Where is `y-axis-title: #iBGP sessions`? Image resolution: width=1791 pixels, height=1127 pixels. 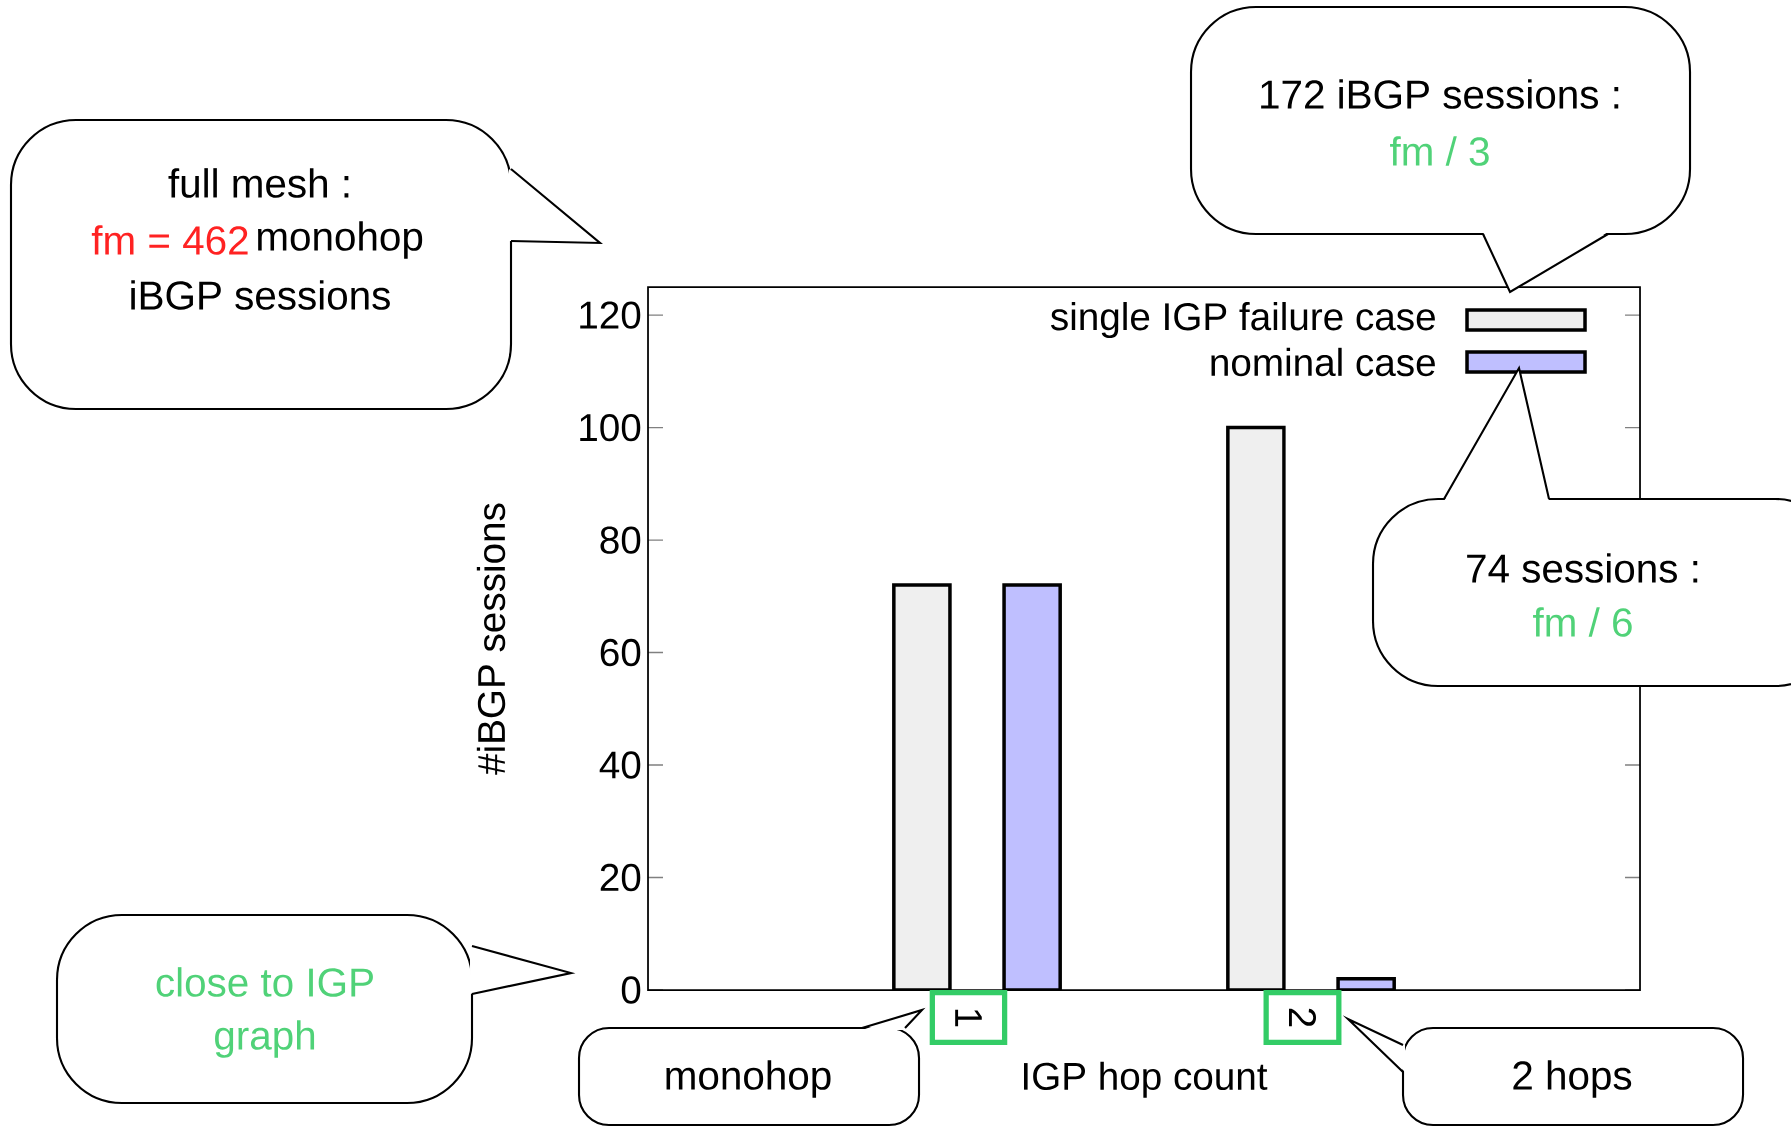
y-axis-title: #iBGP sessions is located at coordinates (491, 639).